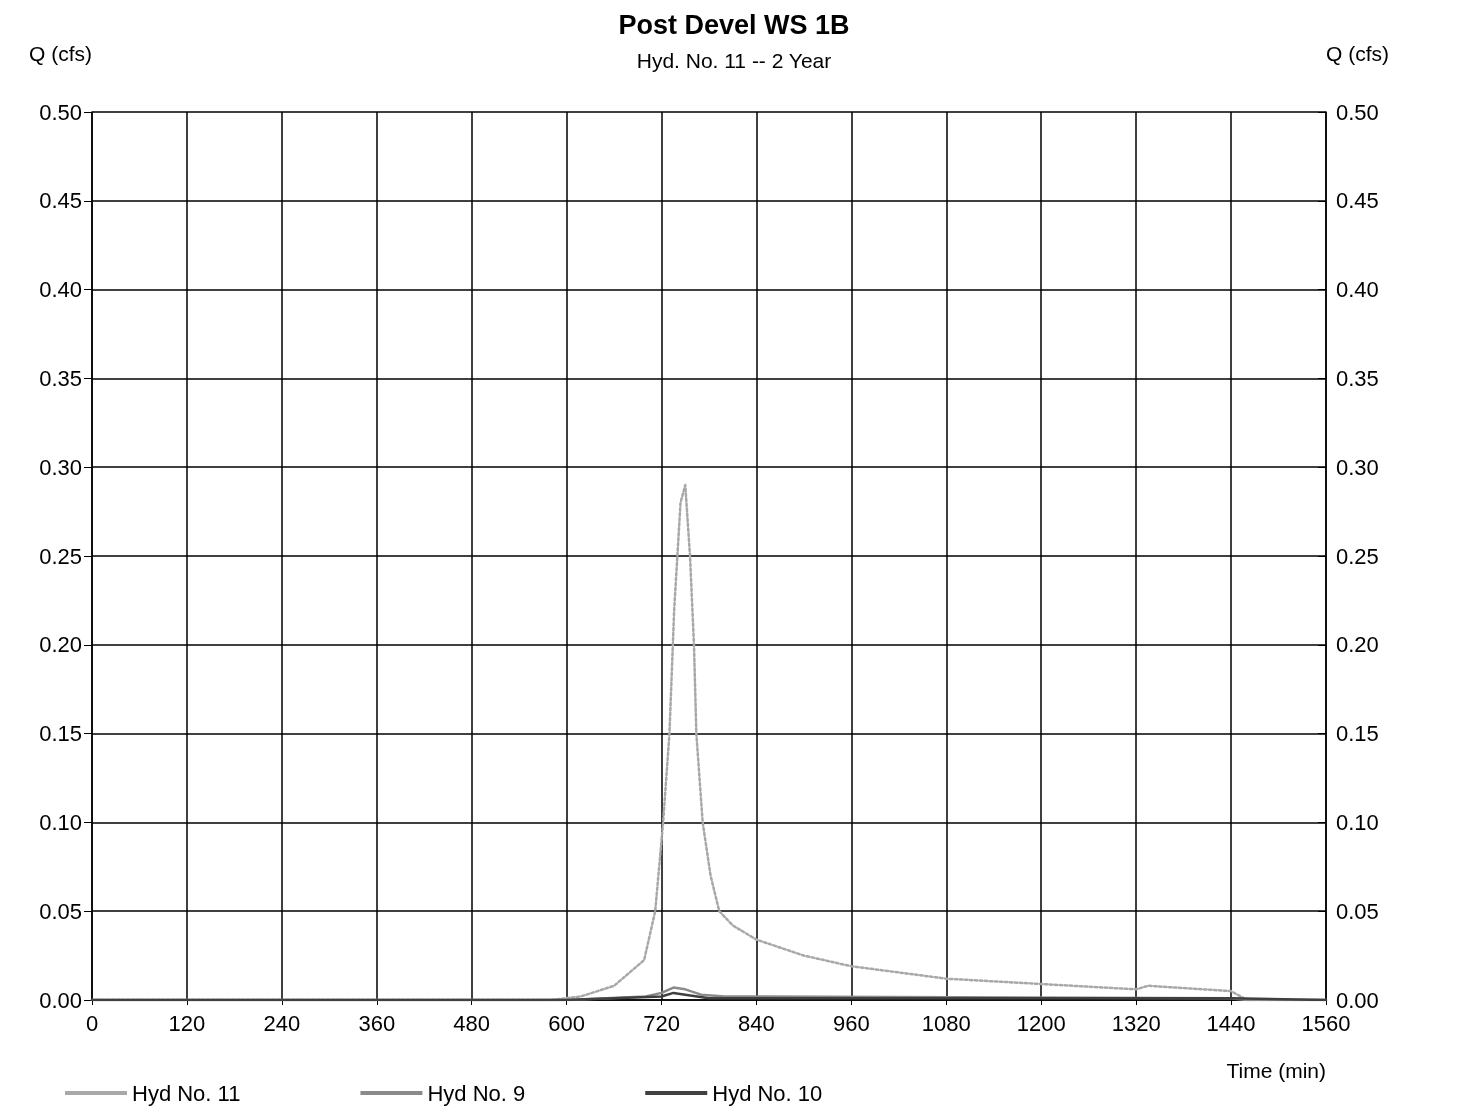 Image resolution: width=1468 pixels, height=1113 pixels. I want to click on y-tick-label: 0.35, so click(60, 378).